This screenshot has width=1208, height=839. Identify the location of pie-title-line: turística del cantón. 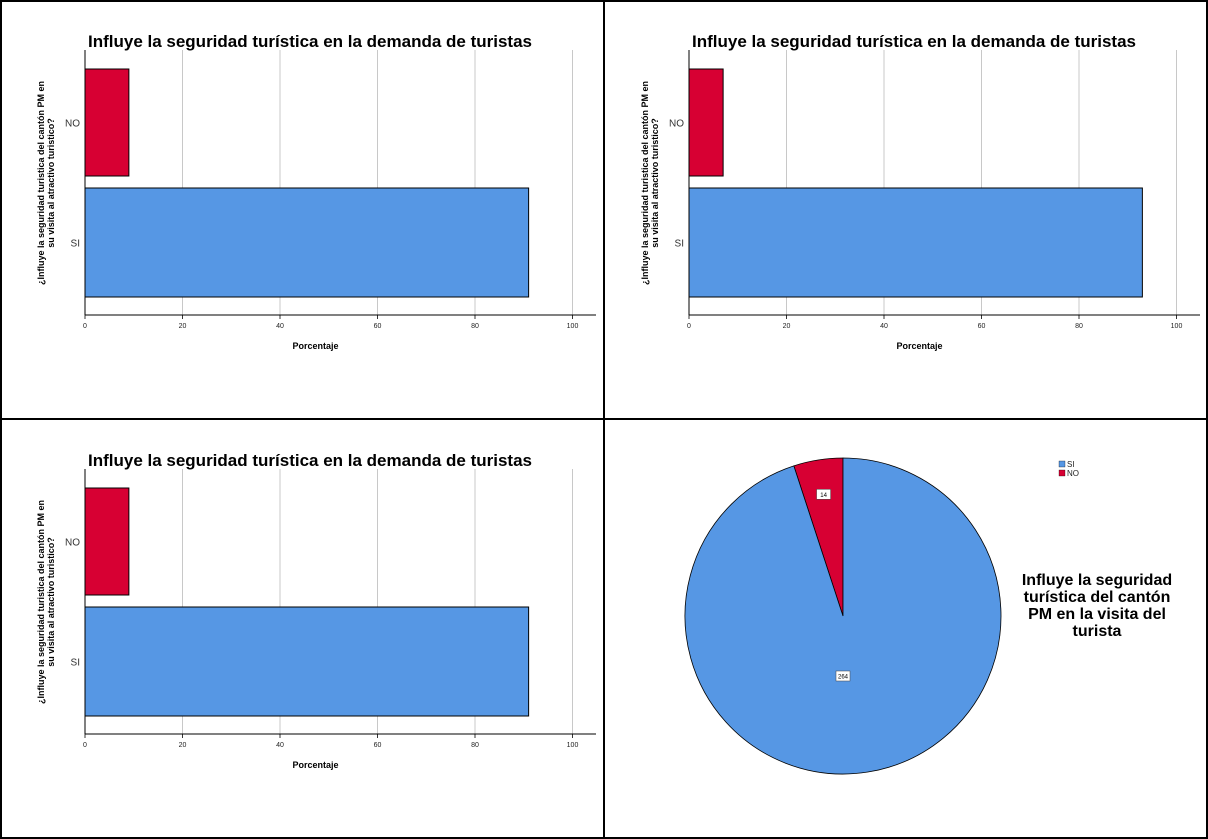
(1097, 597).